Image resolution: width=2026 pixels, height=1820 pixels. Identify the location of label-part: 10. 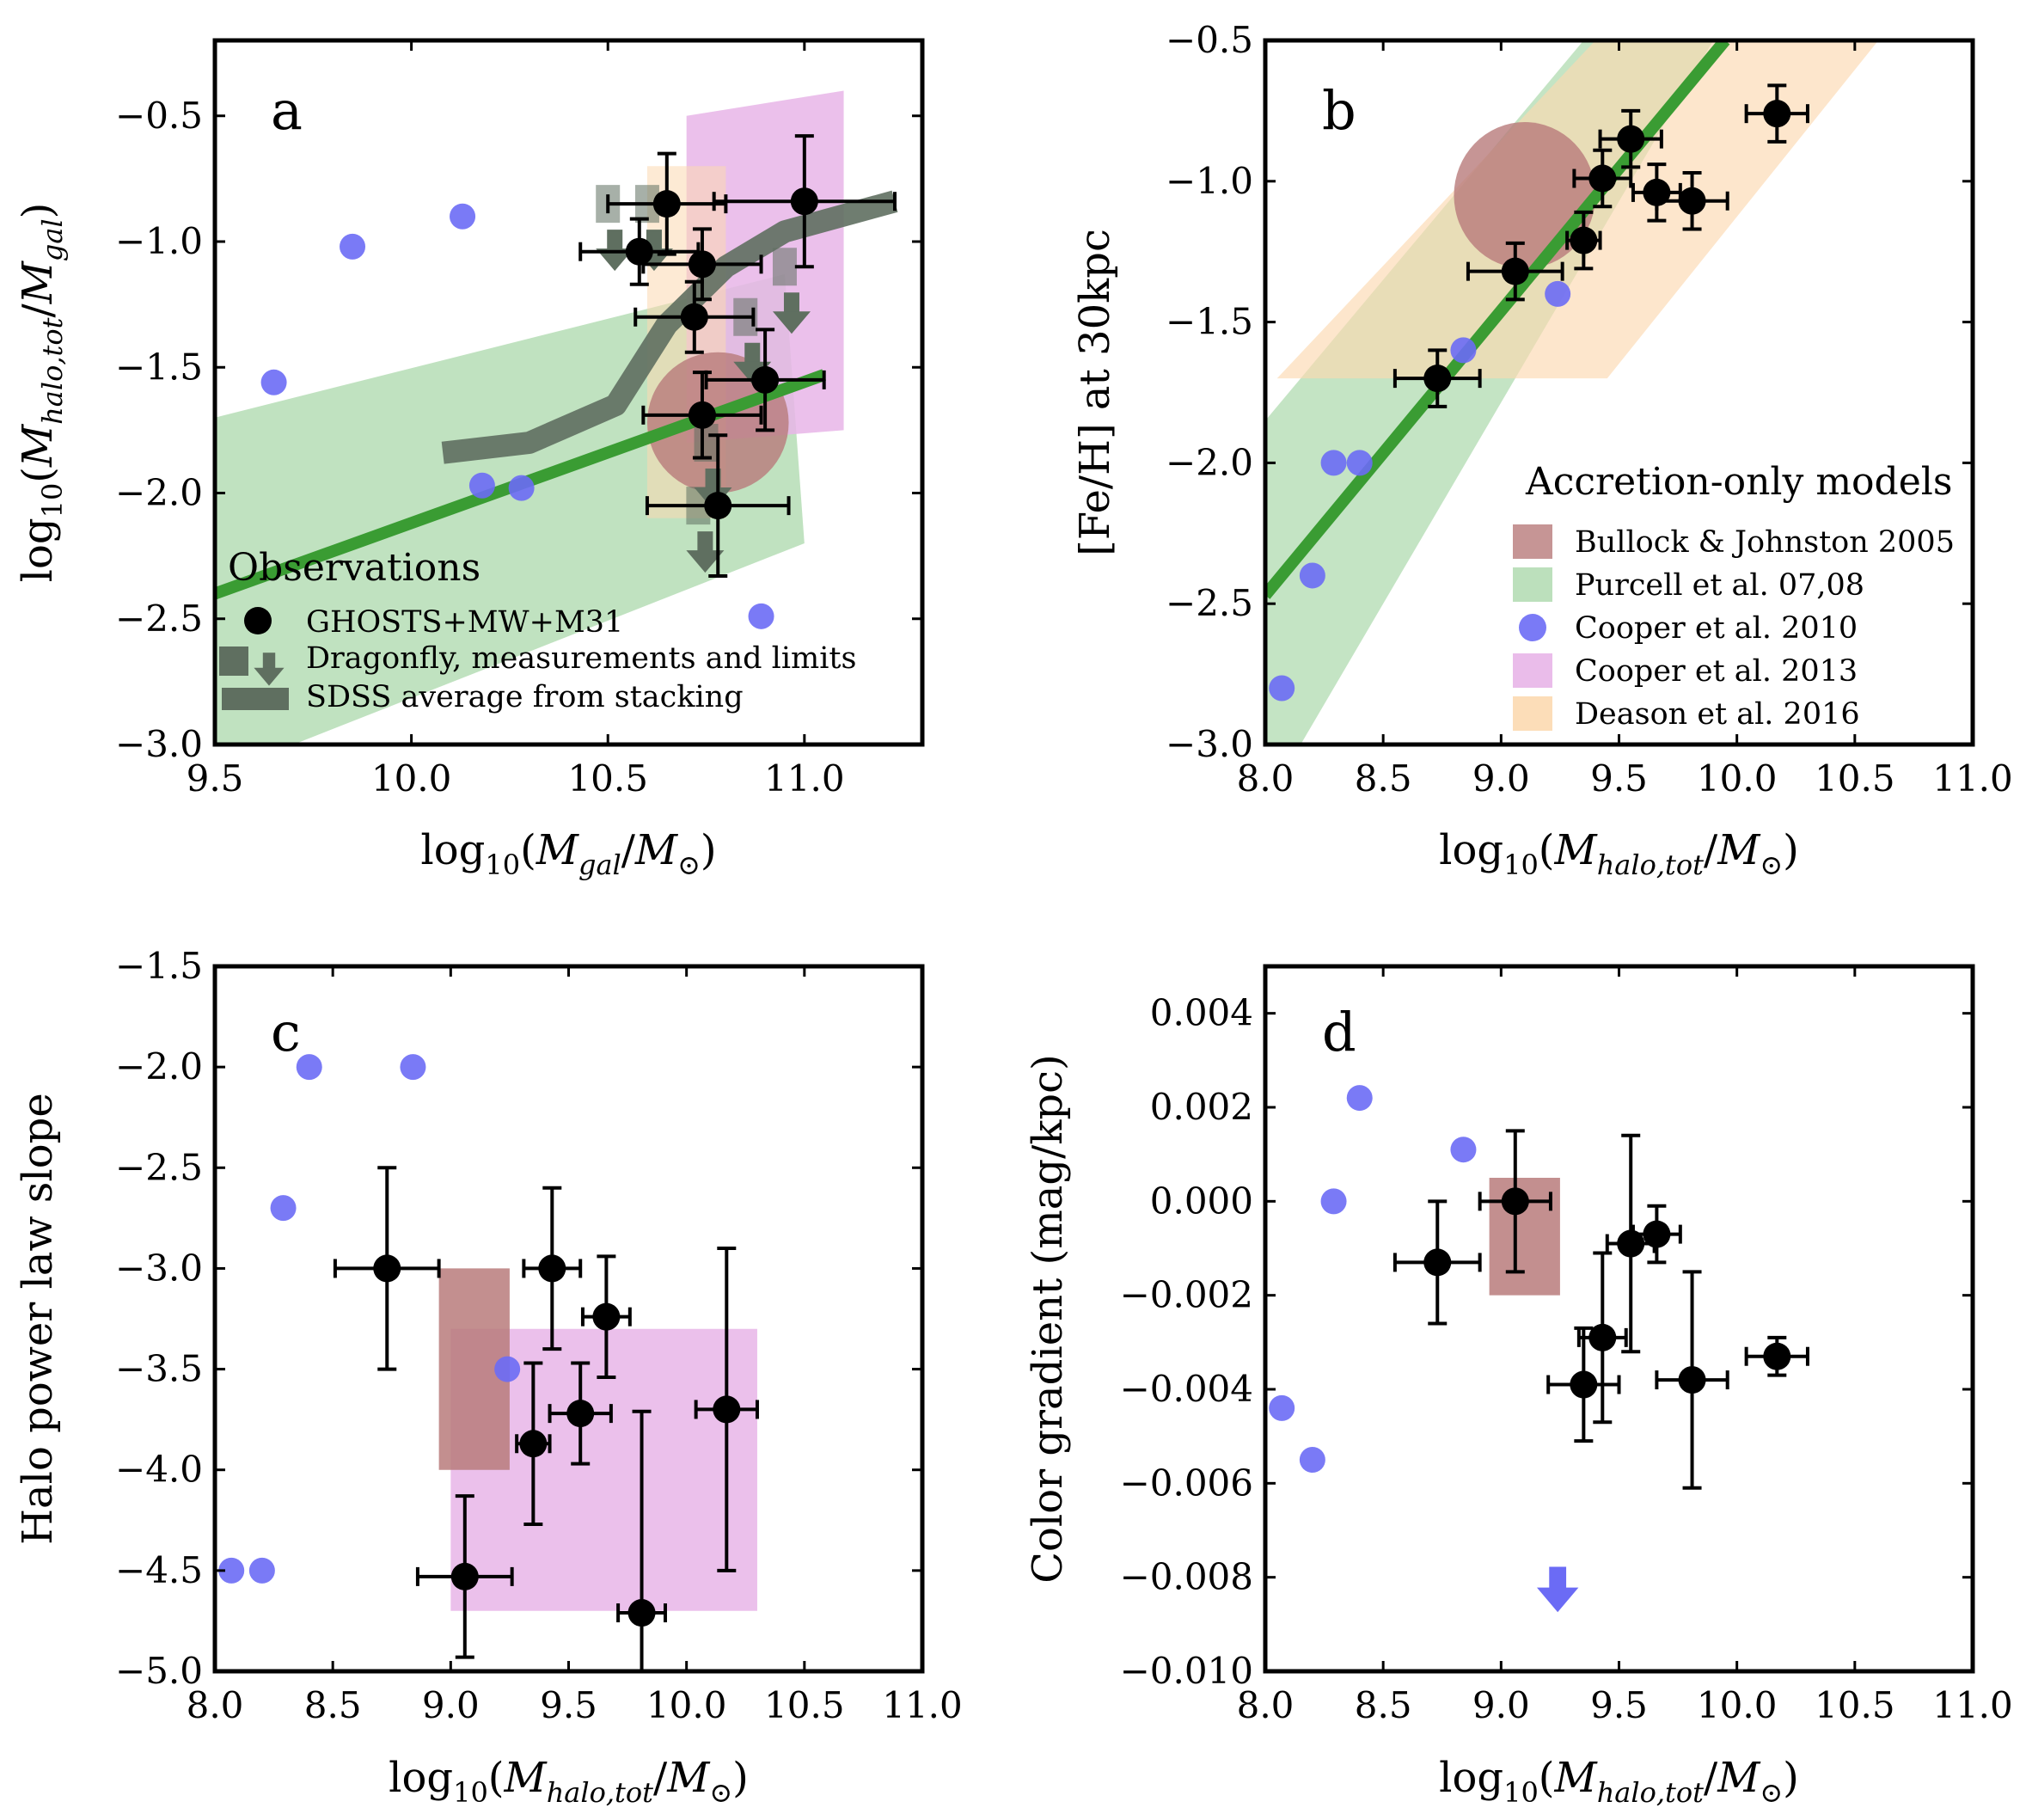
(53, 501).